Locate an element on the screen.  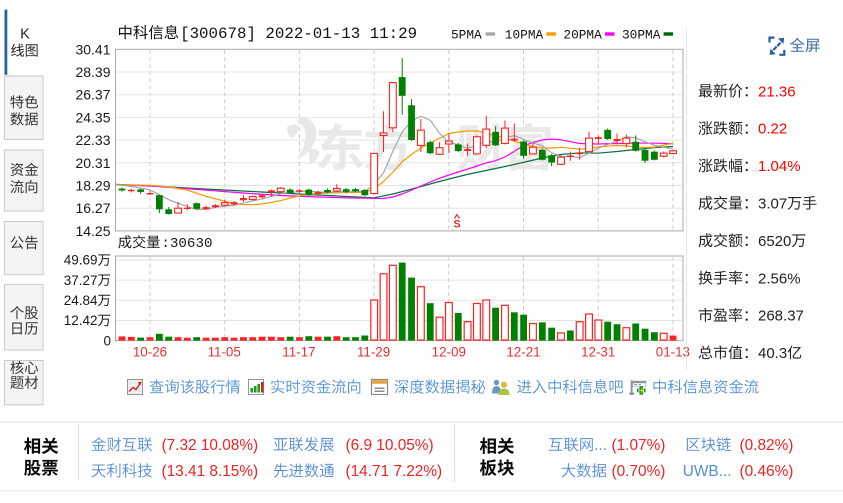
svg-text: 10-26 is located at coordinates (150, 352).